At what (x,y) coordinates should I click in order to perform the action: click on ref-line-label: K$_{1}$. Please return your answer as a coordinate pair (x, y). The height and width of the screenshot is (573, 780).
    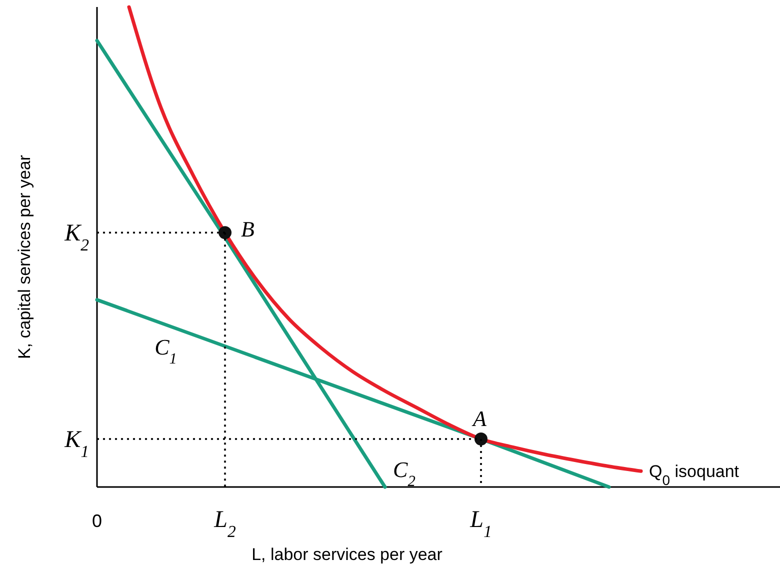
    Looking at the image, I should click on (76, 443).